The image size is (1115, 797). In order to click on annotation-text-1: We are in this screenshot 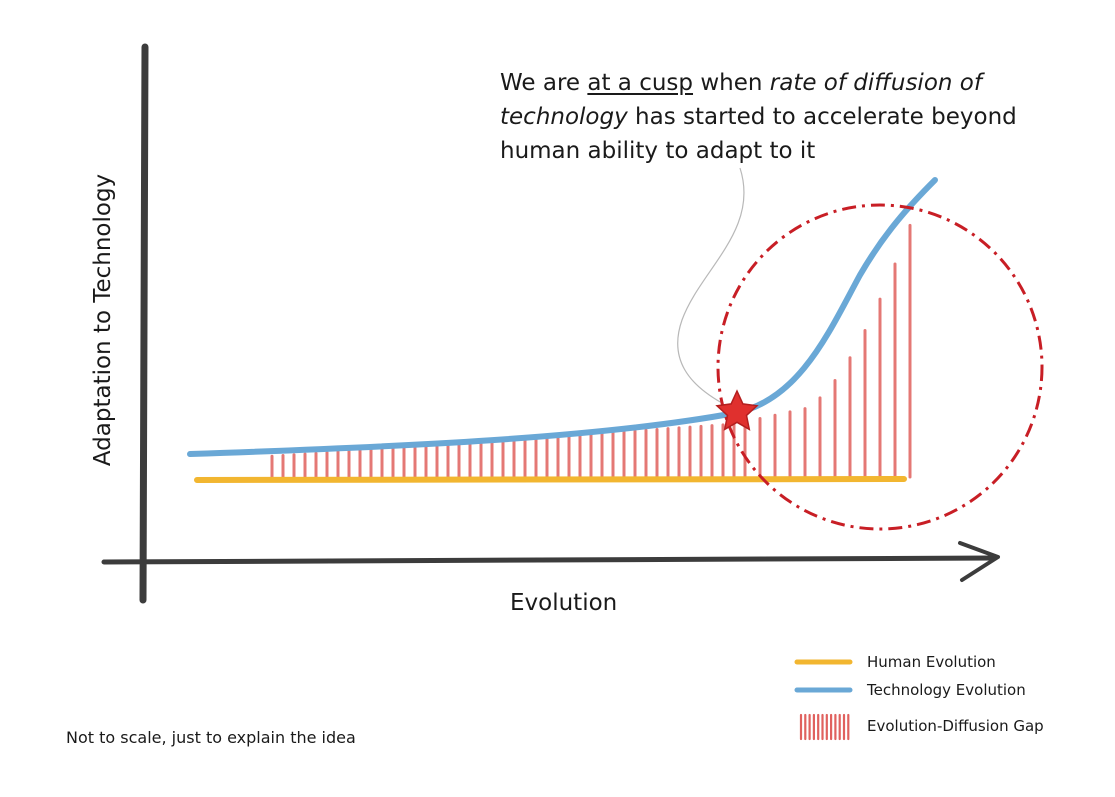, I will do `click(544, 83)`.